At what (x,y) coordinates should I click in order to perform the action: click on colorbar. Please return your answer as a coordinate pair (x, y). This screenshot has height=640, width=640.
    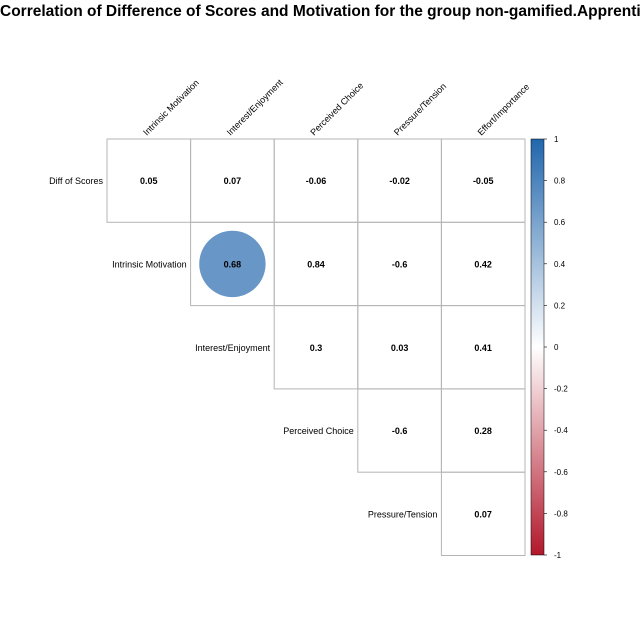
    Looking at the image, I should click on (537, 347).